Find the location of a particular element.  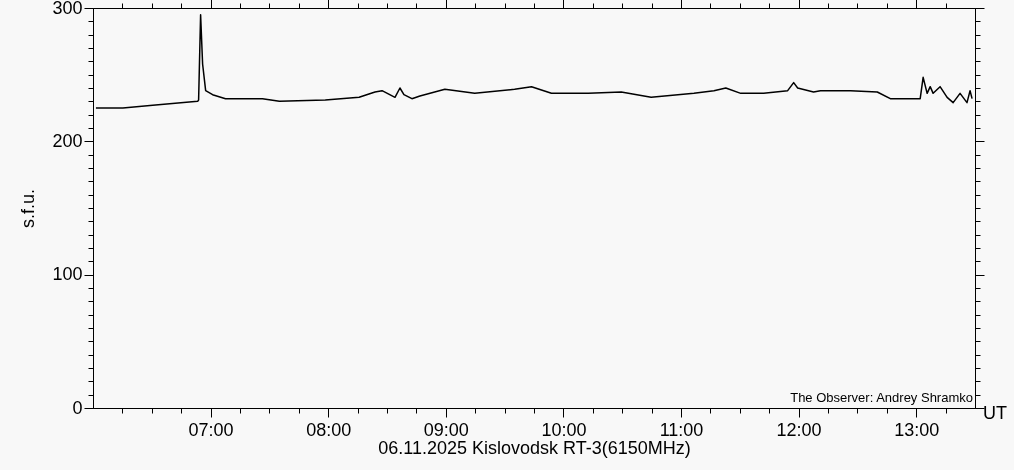

x-tick-label: 07:00 is located at coordinates (211, 429).